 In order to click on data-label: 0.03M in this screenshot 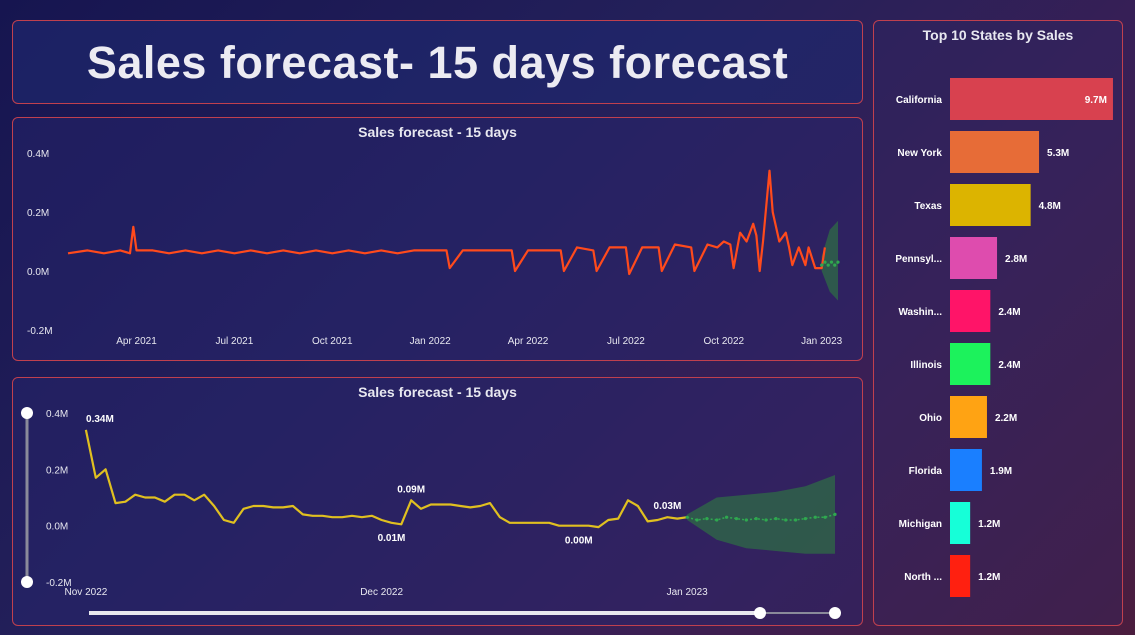, I will do `click(668, 506)`.